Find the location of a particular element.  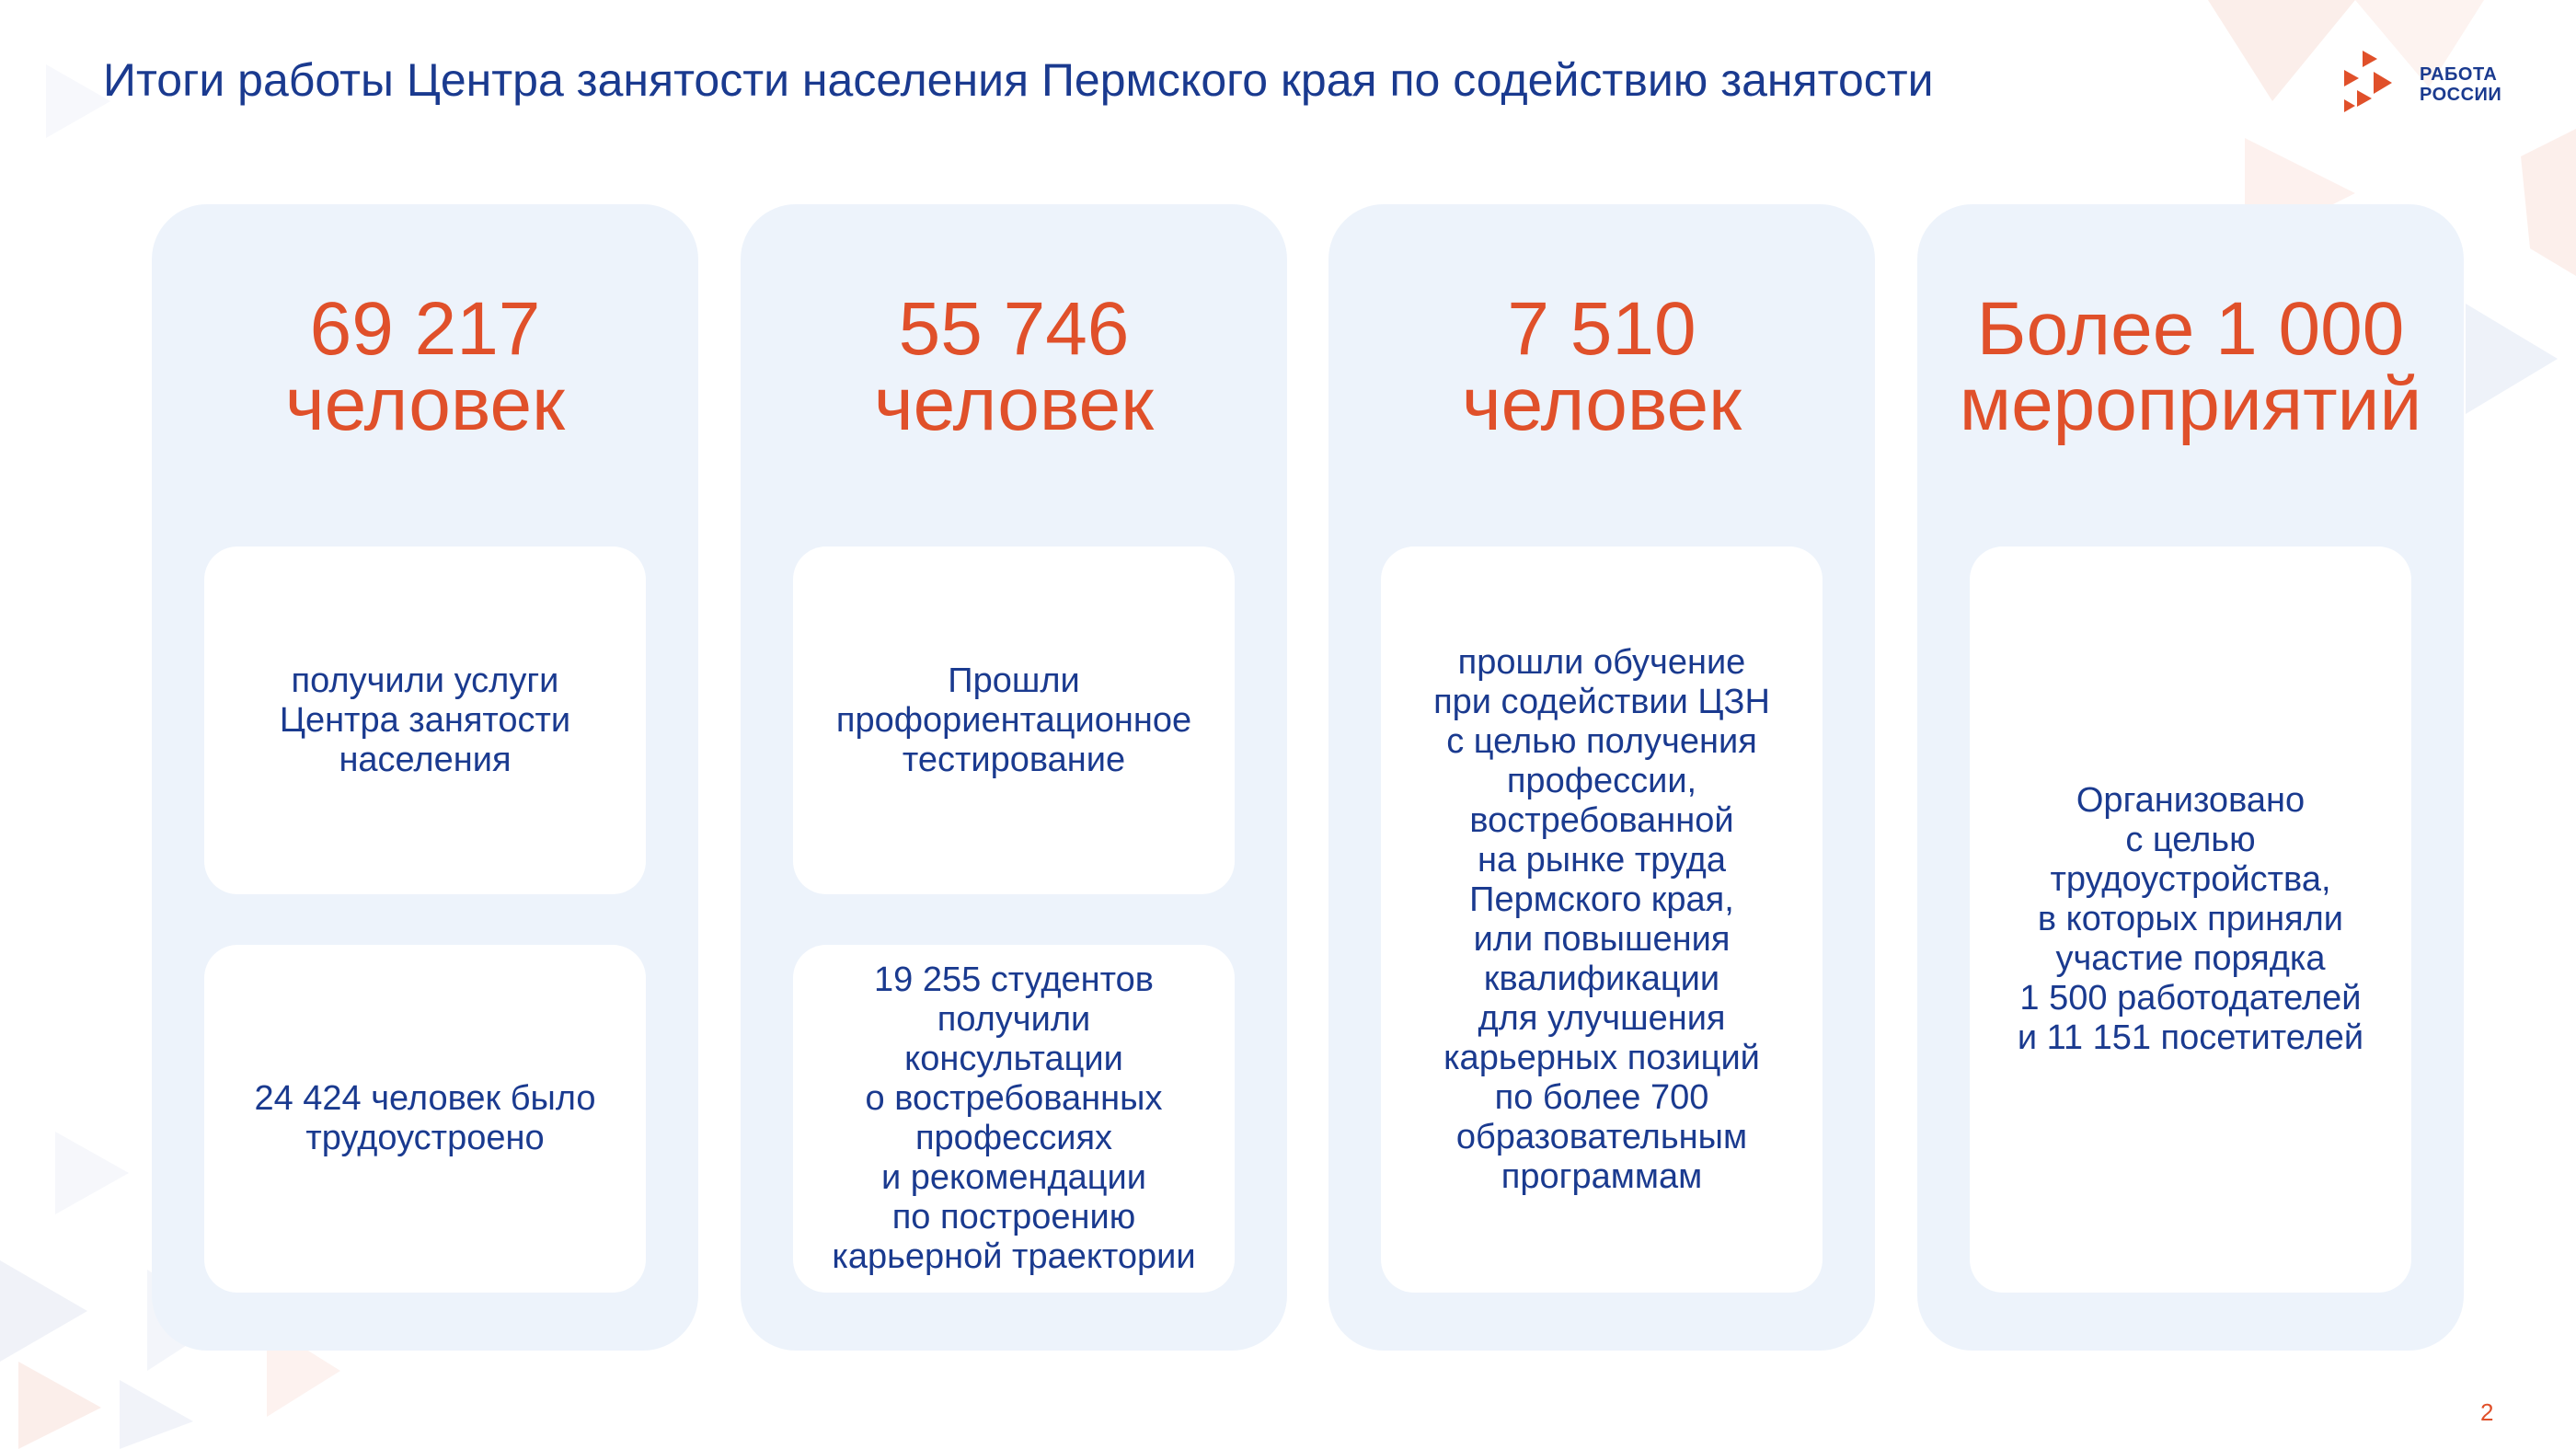

stat-headline: 55 746 человек is located at coordinates (1014, 367).